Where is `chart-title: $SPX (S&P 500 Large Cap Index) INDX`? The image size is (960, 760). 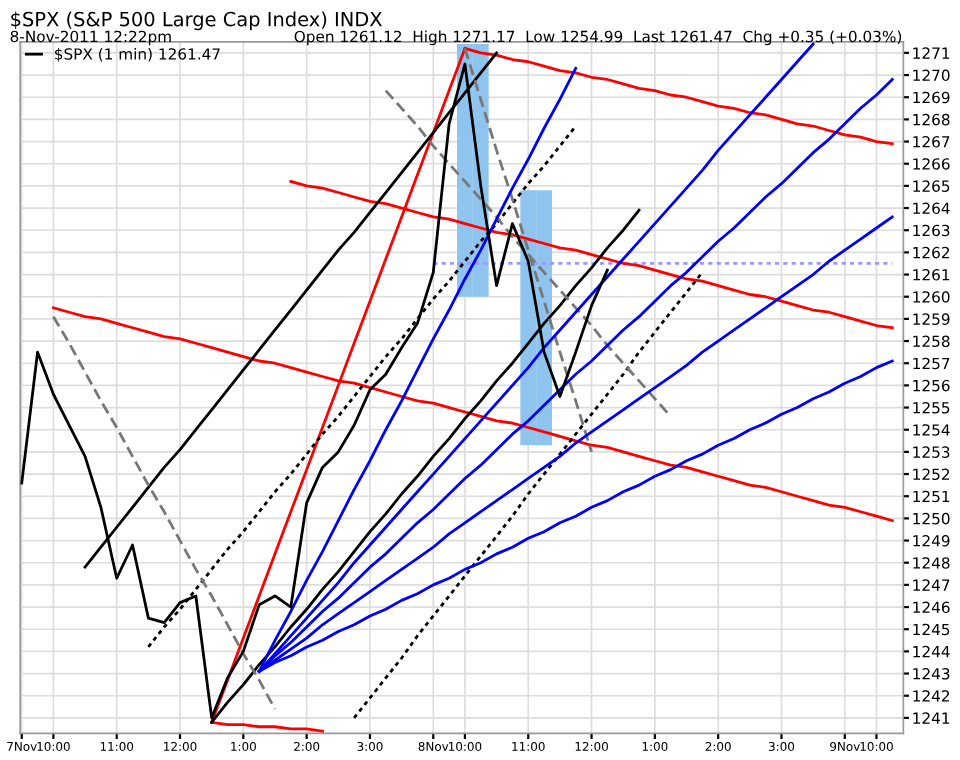
chart-title: $SPX (S&P 500 Large Cap Index) INDX is located at coordinates (196, 21).